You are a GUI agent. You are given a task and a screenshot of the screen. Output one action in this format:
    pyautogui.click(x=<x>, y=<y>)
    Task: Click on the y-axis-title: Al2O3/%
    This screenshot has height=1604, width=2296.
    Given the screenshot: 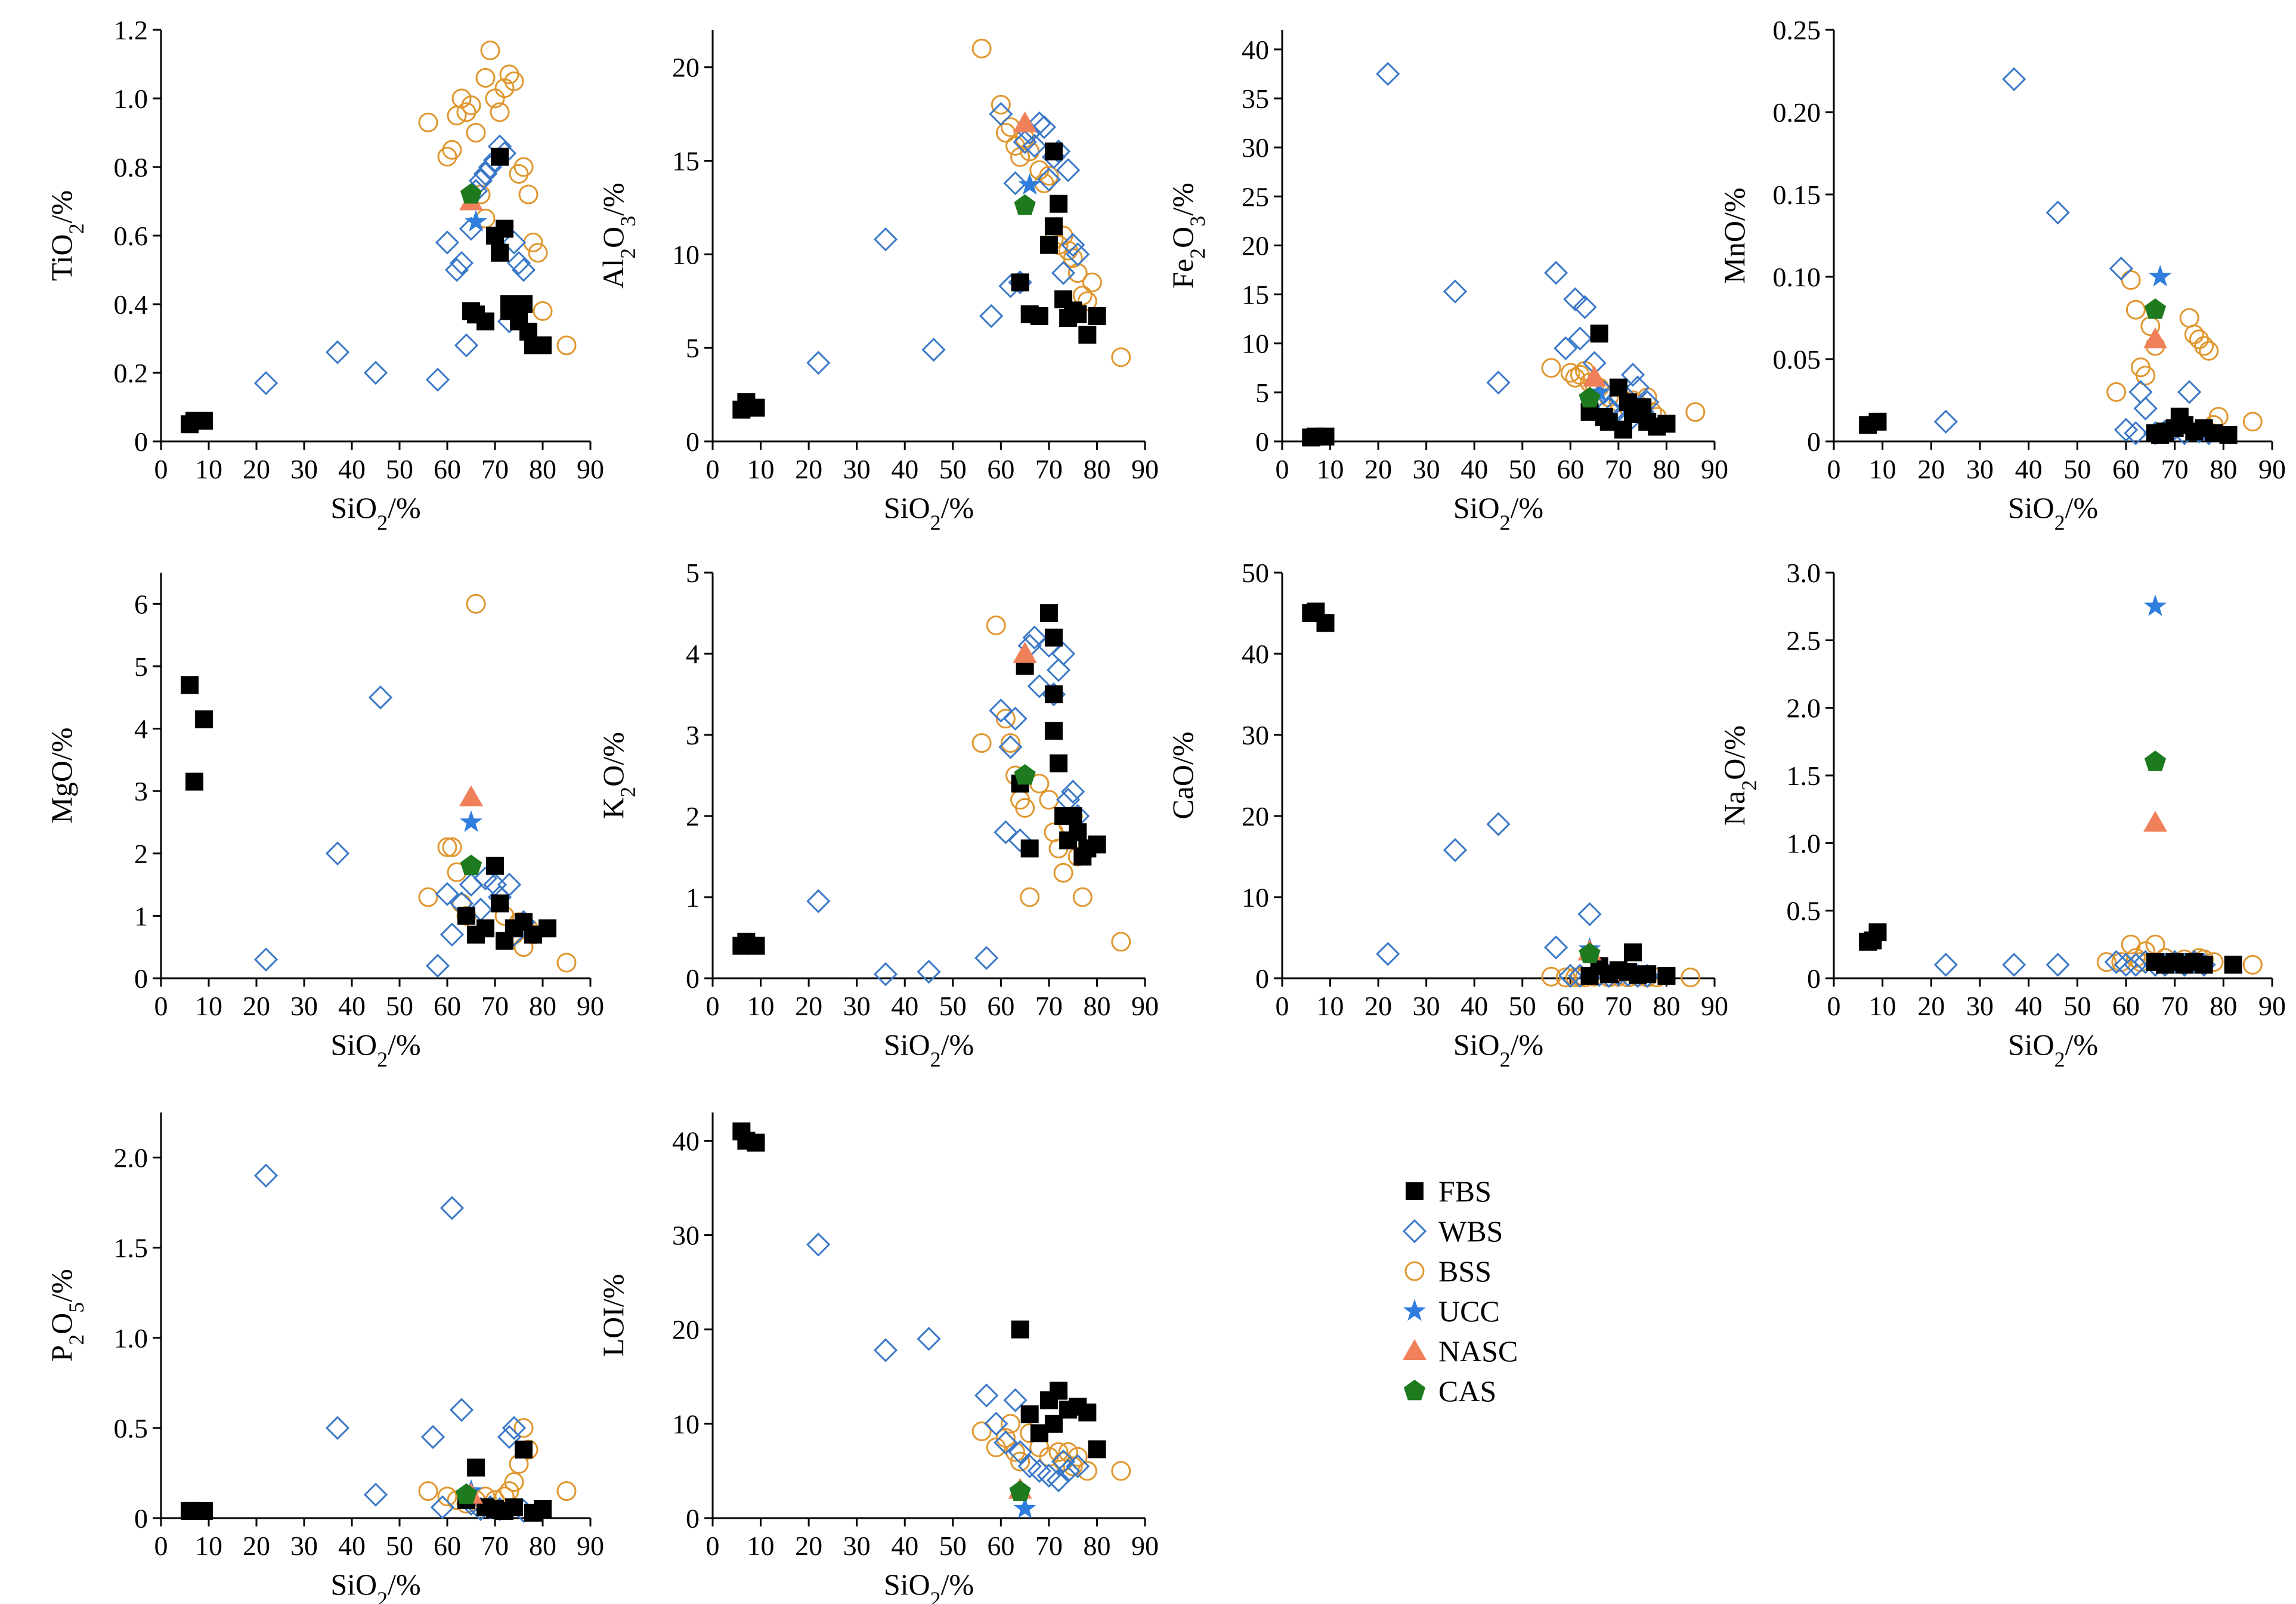 What is the action you would take?
    pyautogui.click(x=618, y=236)
    